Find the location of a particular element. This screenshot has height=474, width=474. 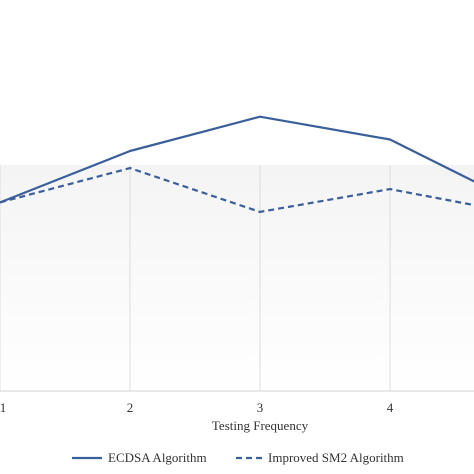

series-line-improved-sm2 is located at coordinates (237, 190).